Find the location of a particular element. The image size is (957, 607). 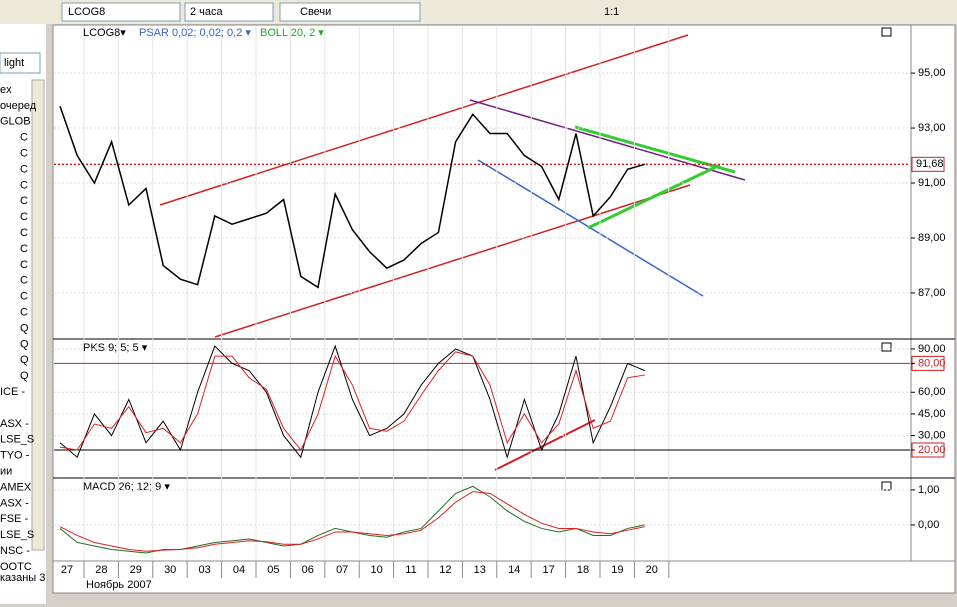

interval-box is located at coordinates (229, 12).